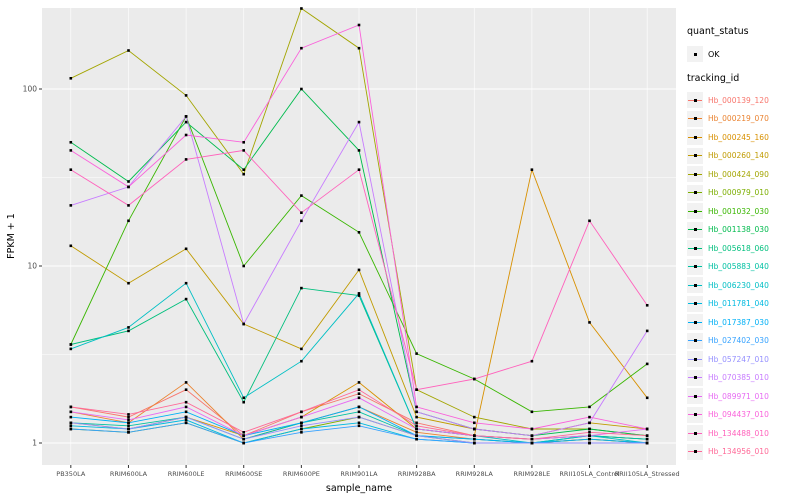  What do you see at coordinates (718, 31) in the screenshot?
I see `legend-title-quant-status: quant_status` at bounding box center [718, 31].